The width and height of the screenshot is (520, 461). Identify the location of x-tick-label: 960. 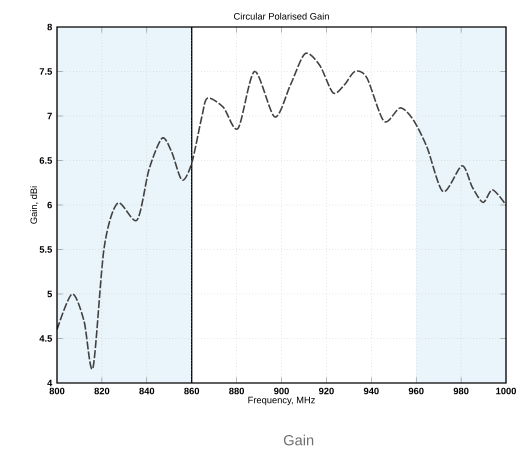
(416, 391).